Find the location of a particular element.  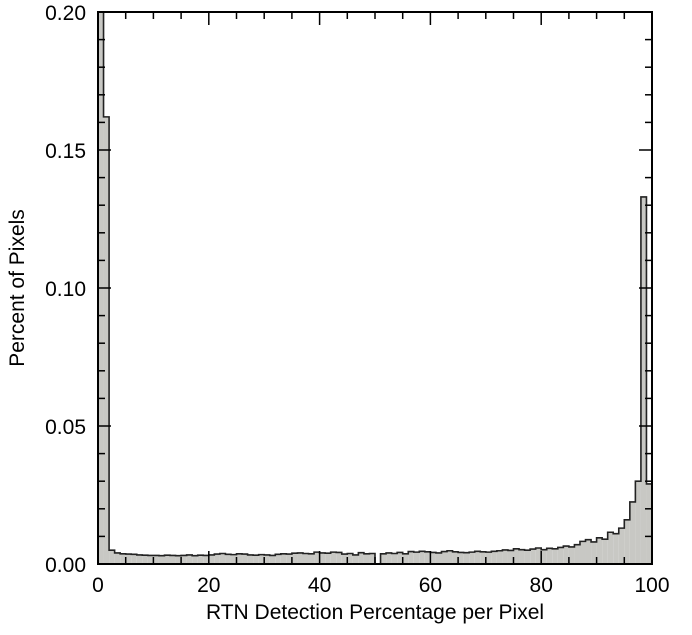

x-tick-label: 60 is located at coordinates (430, 585).